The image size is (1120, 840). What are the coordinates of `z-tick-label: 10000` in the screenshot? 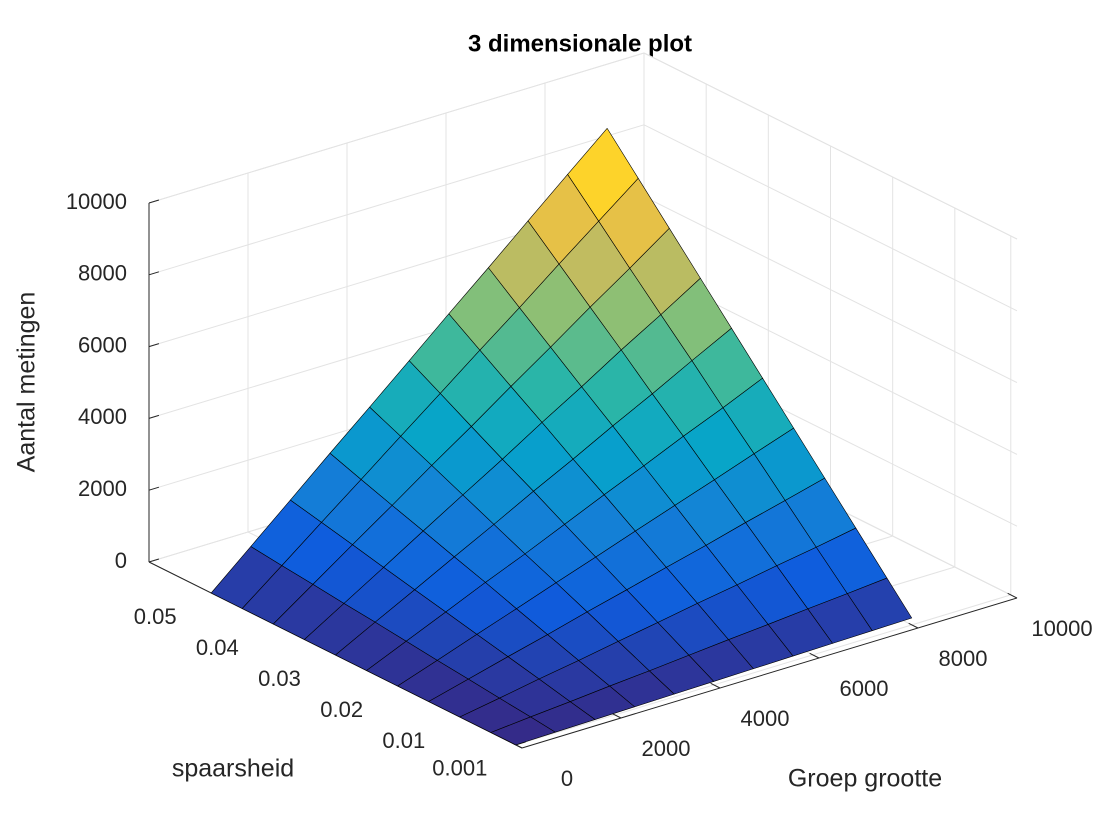 It's located at (96, 201).